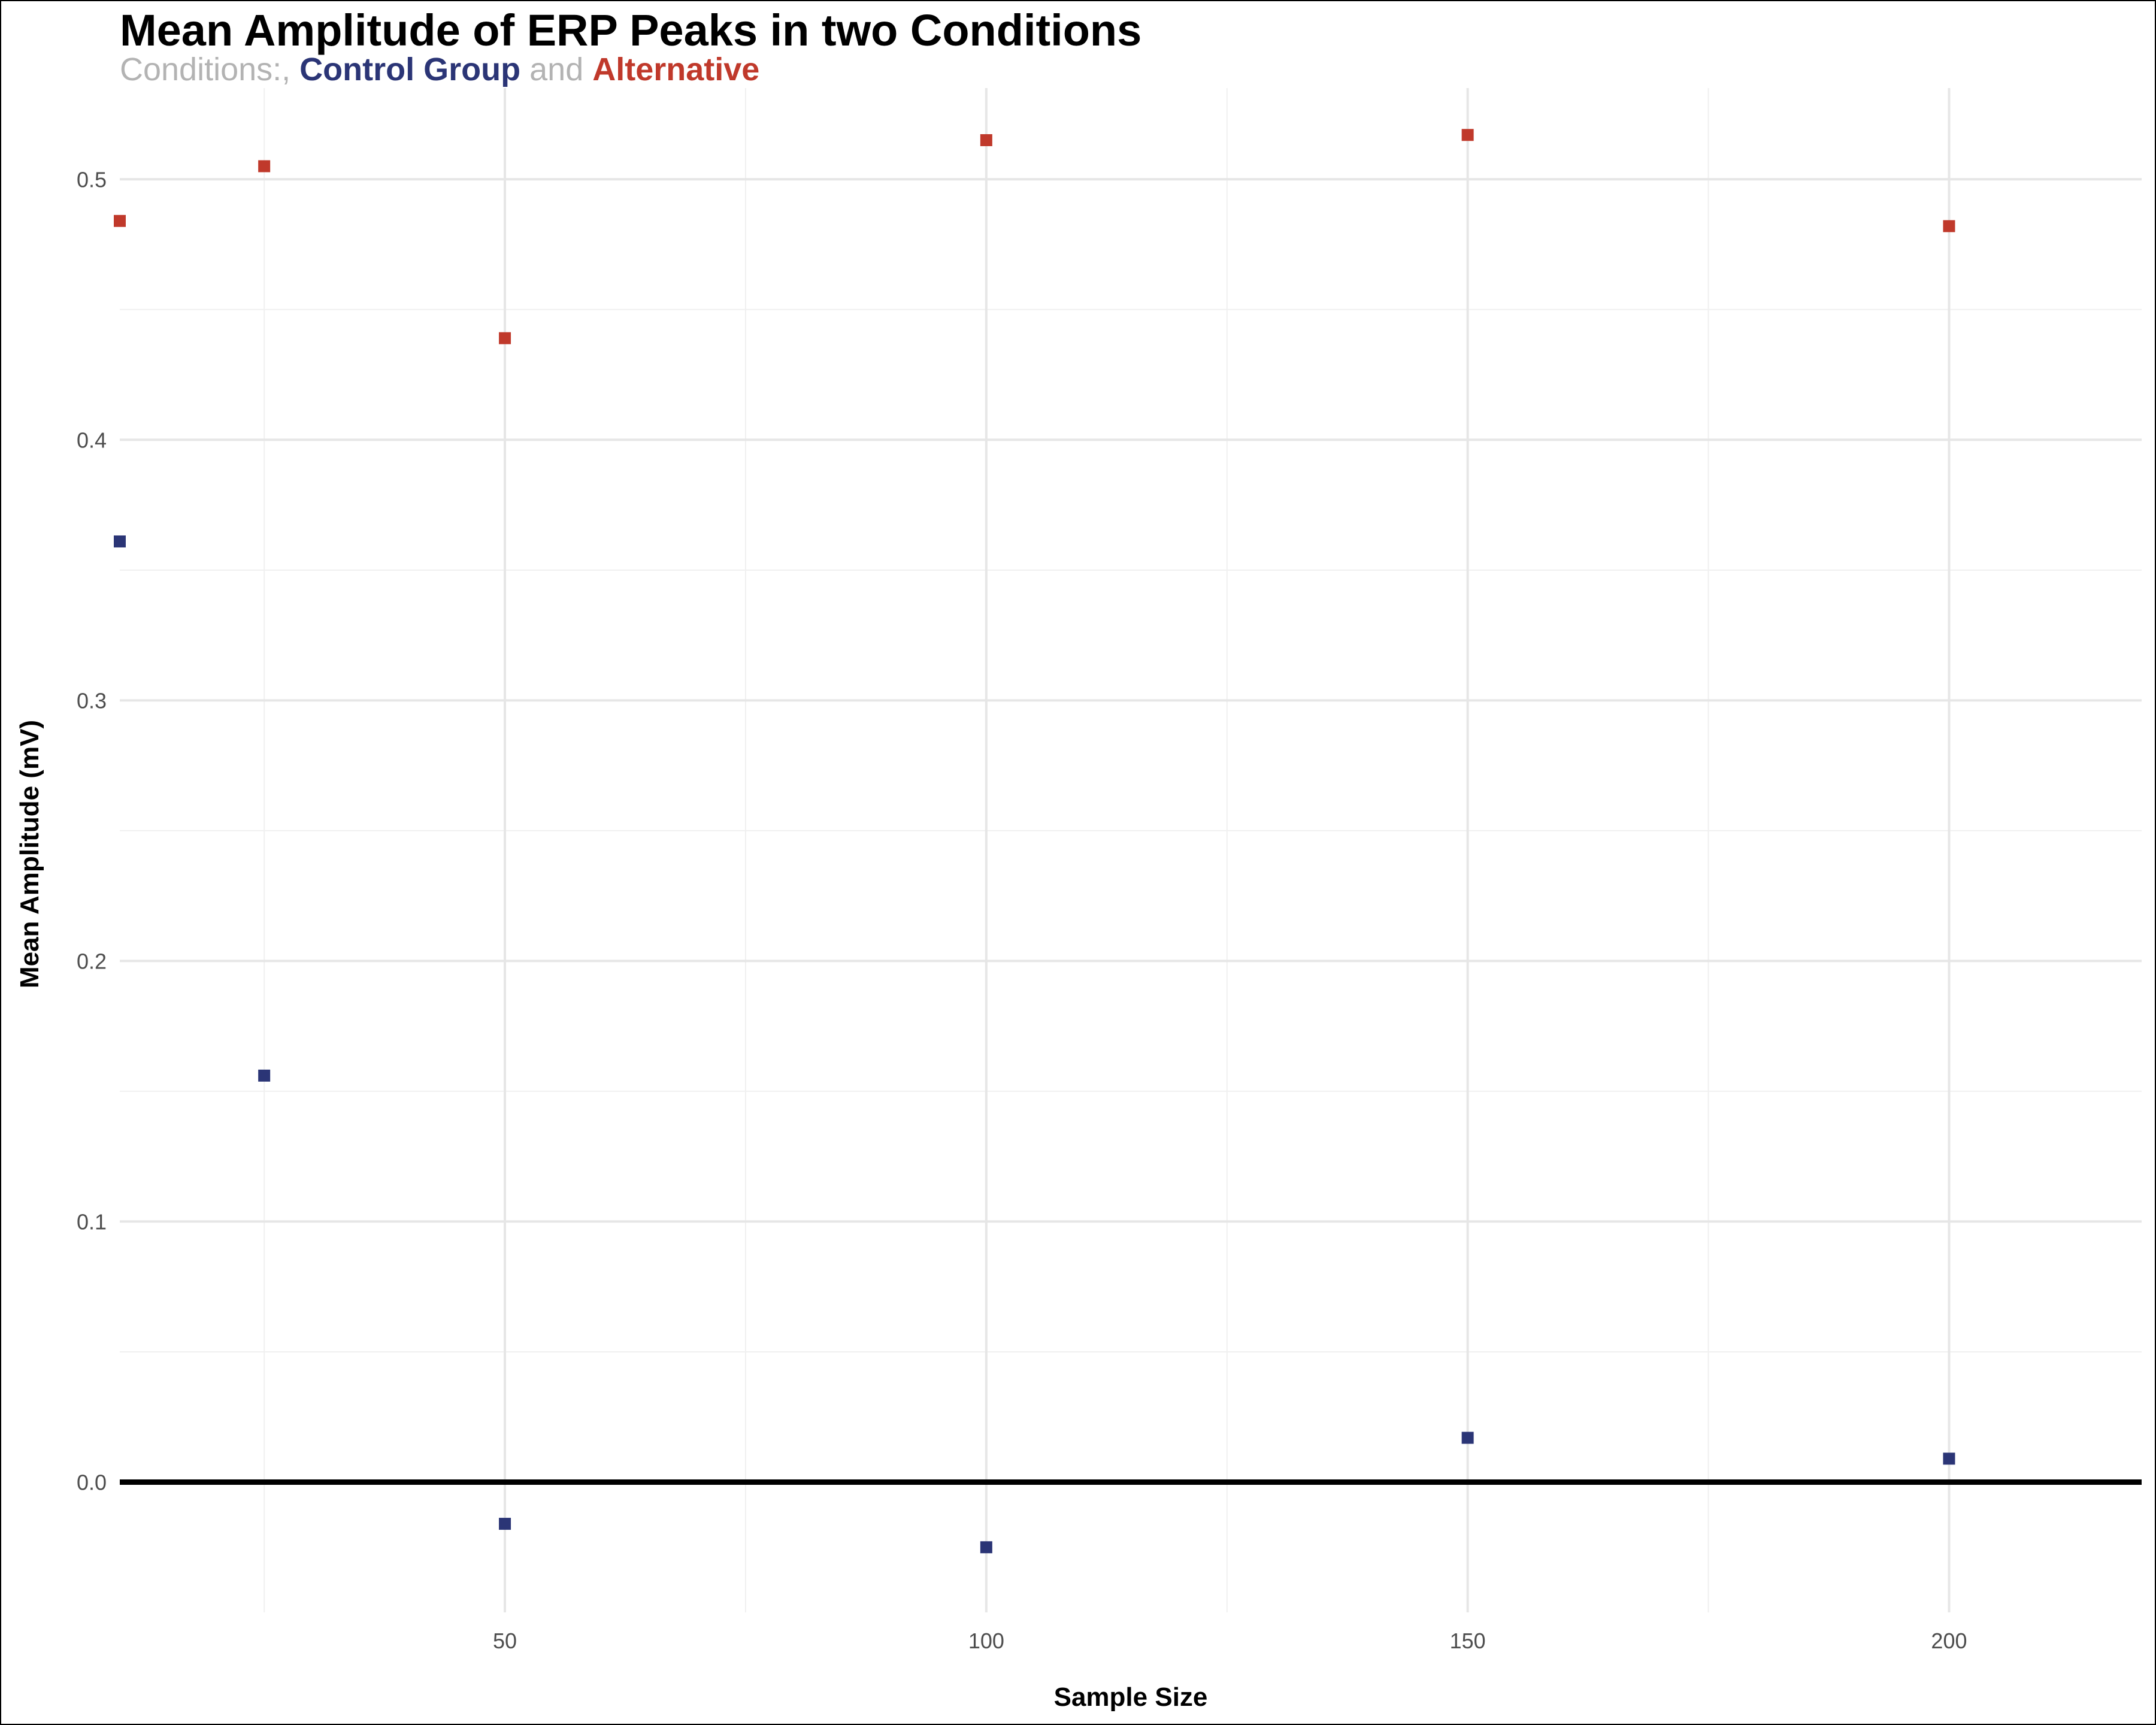 The height and width of the screenshot is (1725, 2156). Describe the element at coordinates (92, 830) in the screenshot. I see `y-axis-ticks: 0.0 0.1 0.2 0.3 0.4 0.5` at that location.